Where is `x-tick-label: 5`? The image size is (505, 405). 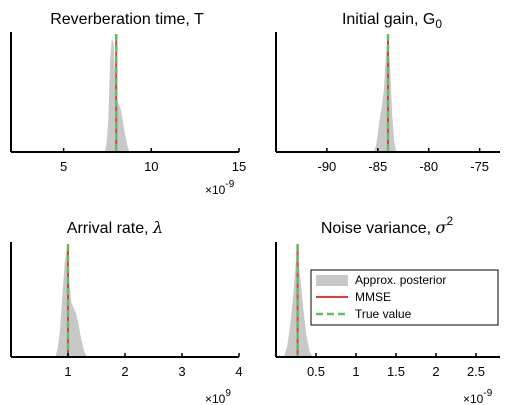
x-tick-label: 5 is located at coordinates (63, 166).